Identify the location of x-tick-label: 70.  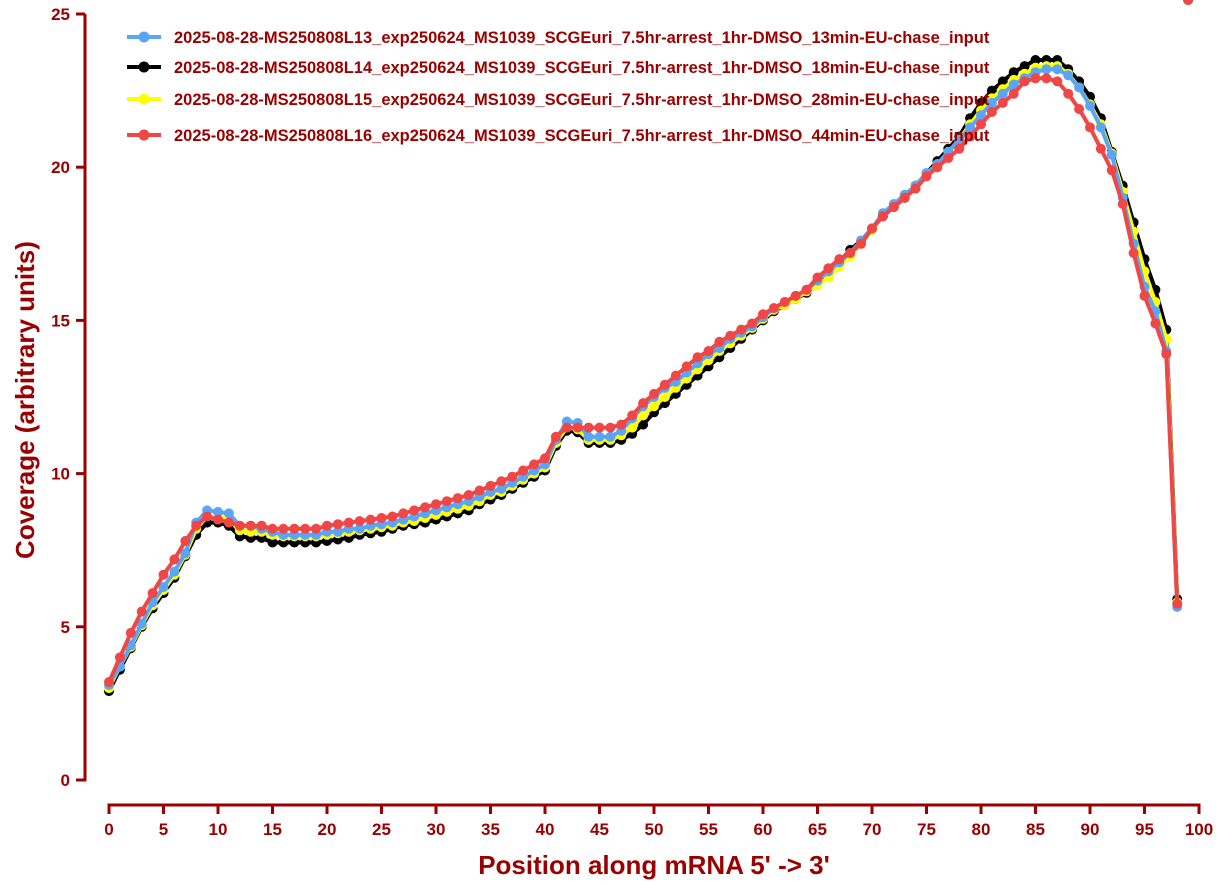
(872, 829).